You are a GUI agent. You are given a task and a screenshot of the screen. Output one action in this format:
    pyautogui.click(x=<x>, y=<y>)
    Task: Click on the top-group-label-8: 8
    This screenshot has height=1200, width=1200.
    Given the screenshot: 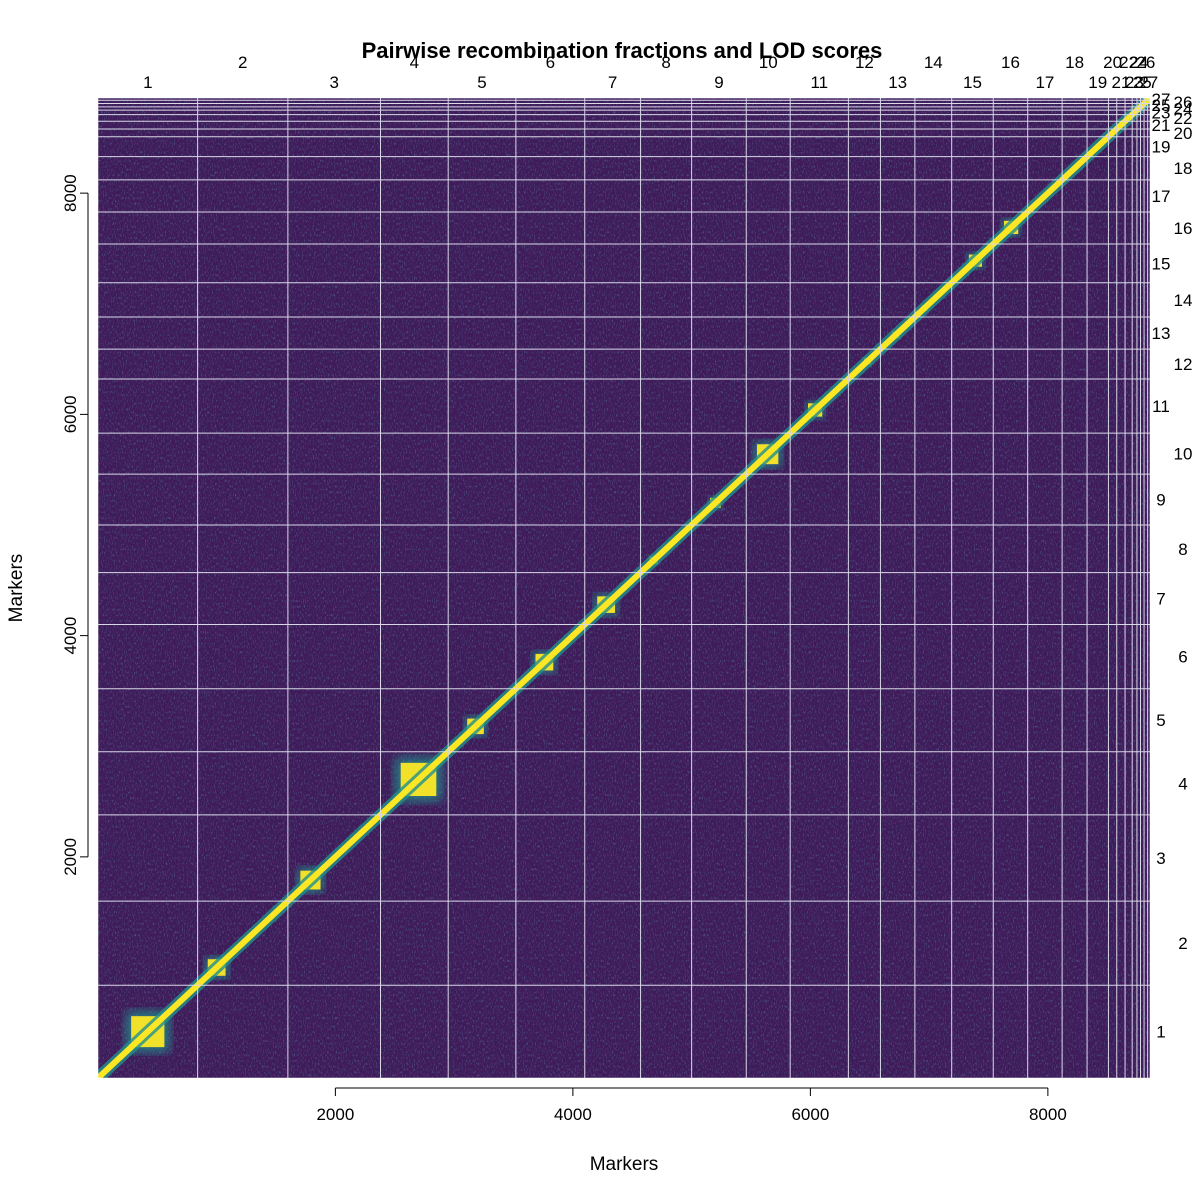 What is the action you would take?
    pyautogui.click(x=665, y=62)
    